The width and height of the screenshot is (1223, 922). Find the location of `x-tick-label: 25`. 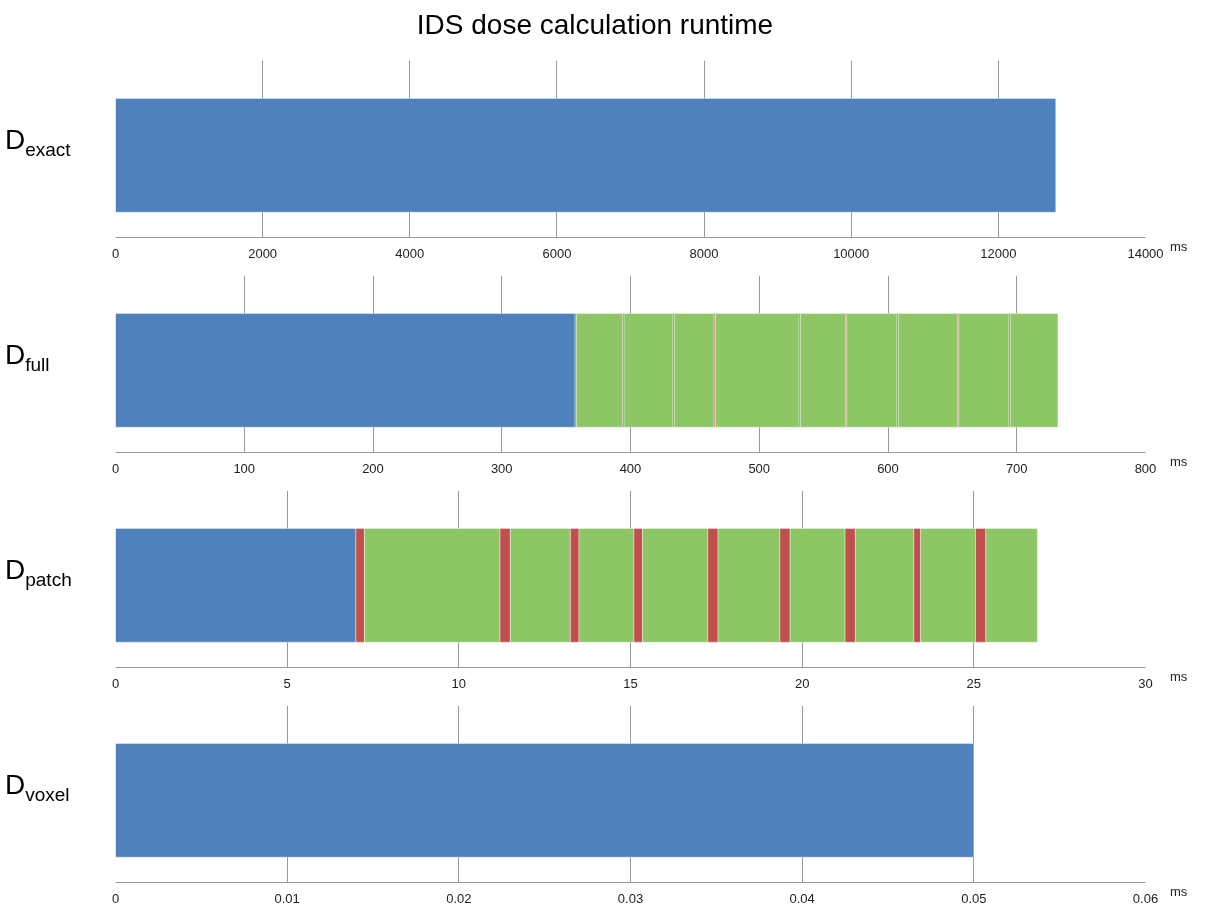

x-tick-label: 25 is located at coordinates (974, 683).